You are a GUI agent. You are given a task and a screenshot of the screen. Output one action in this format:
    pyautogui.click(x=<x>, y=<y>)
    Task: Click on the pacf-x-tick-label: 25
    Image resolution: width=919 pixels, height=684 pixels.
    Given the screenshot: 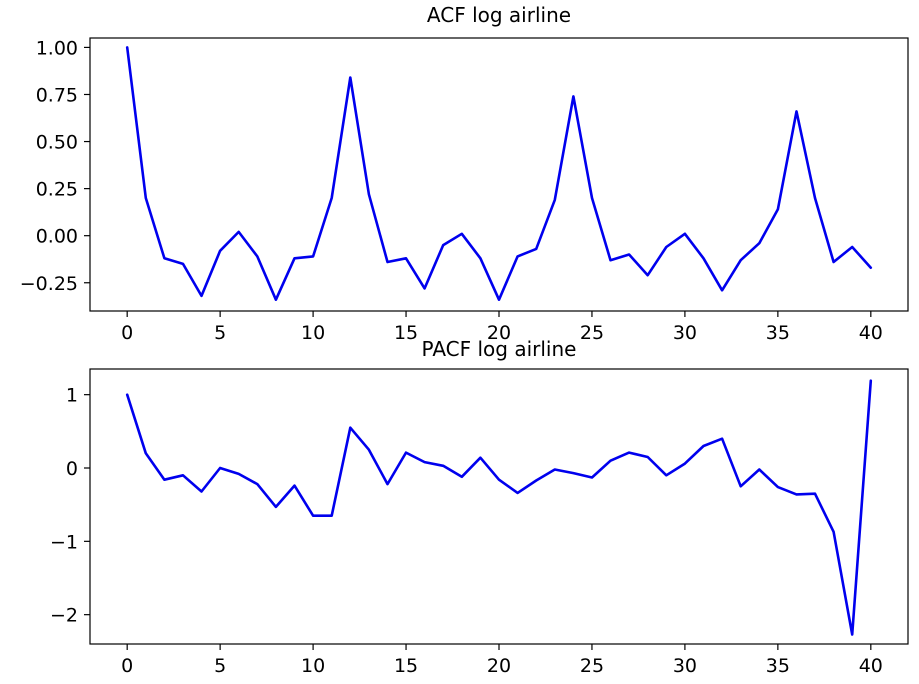 What is the action you would take?
    pyautogui.click(x=592, y=666)
    